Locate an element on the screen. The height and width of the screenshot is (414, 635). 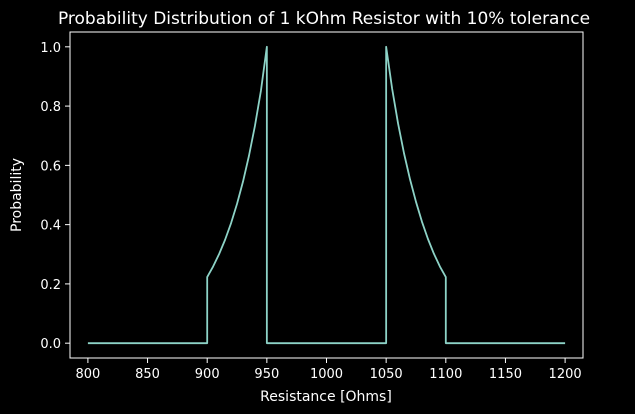
y-tick-label: 0.8 is located at coordinates (50, 107).